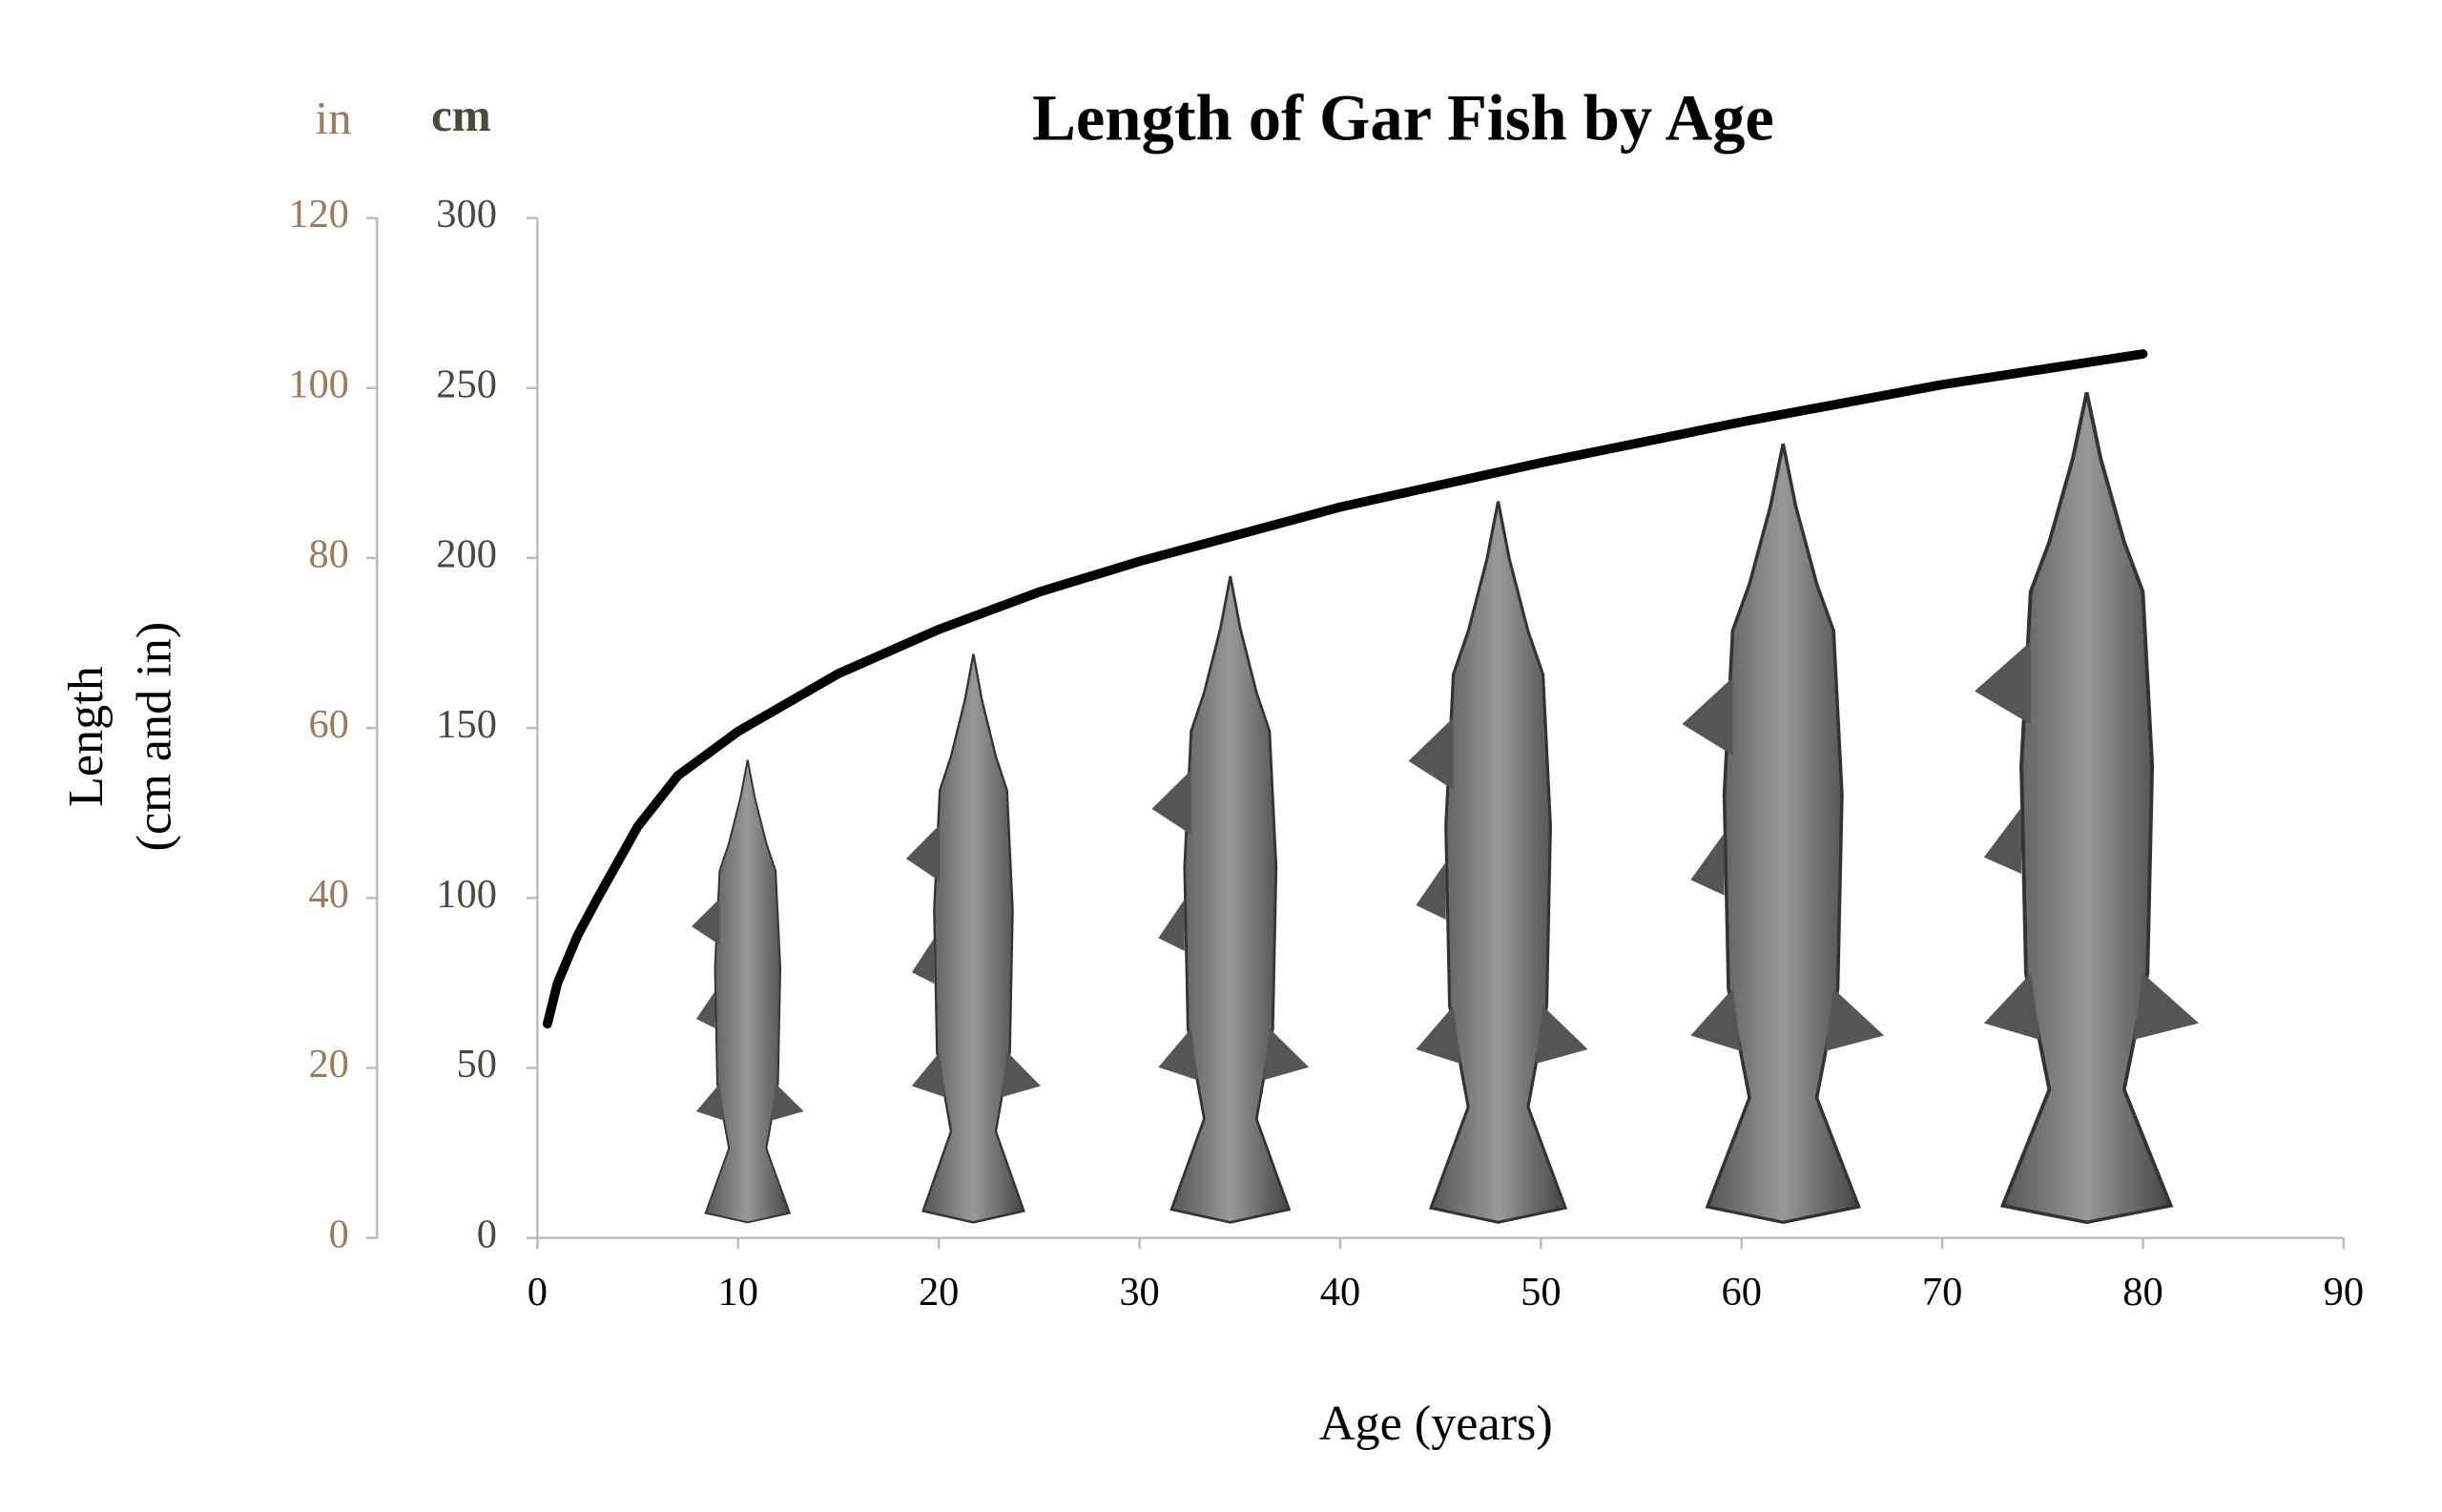 This screenshot has width=2442, height=1512. I want to click on x-tick-label: 20, so click(939, 1292).